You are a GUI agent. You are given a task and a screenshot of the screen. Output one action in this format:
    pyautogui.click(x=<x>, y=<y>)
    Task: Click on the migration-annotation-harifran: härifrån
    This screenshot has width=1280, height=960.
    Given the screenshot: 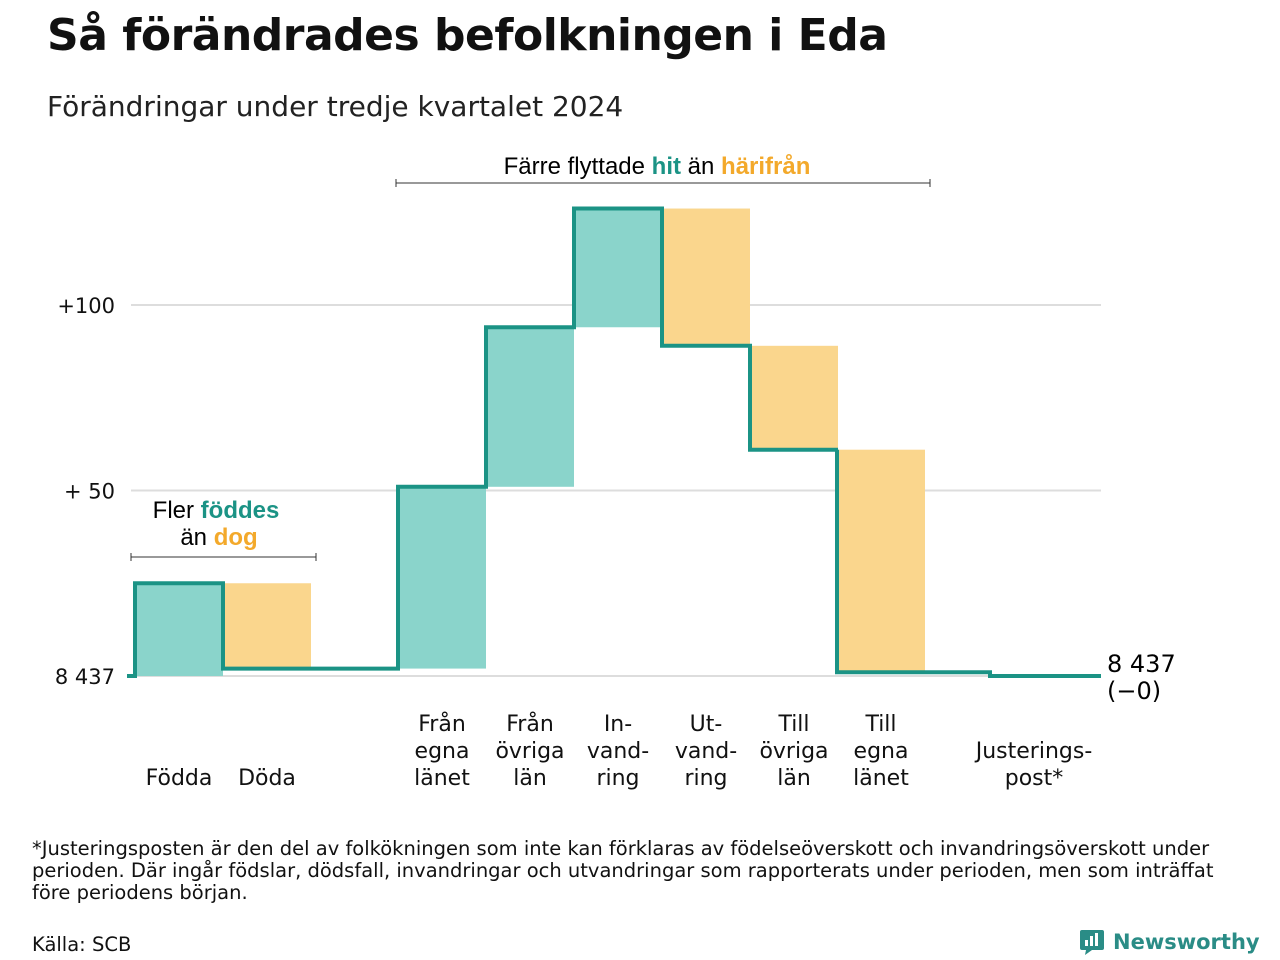 What is the action you would take?
    pyautogui.click(x=765, y=166)
    